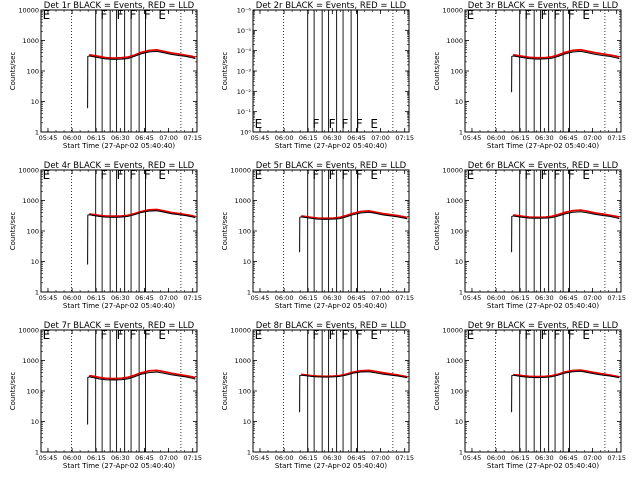 This screenshot has height=480, width=640. What do you see at coordinates (120, 298) in the screenshot?
I see `x-tick-label: 06:30` at bounding box center [120, 298].